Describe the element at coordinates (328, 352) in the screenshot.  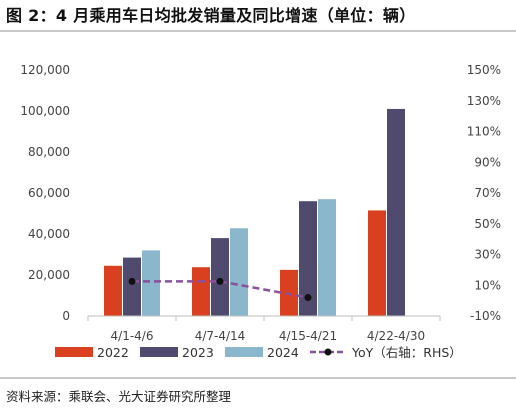
I see `legend-marker-yoy` at that location.